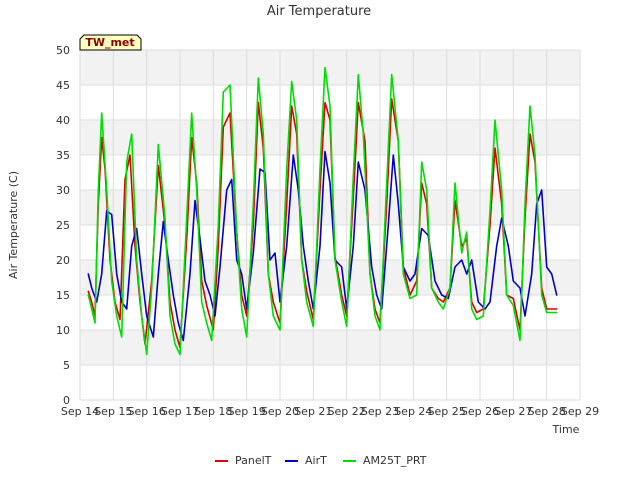 Image resolution: width=640 pixels, height=480 pixels. I want to click on y-tick-label: 35, so click(63, 155).